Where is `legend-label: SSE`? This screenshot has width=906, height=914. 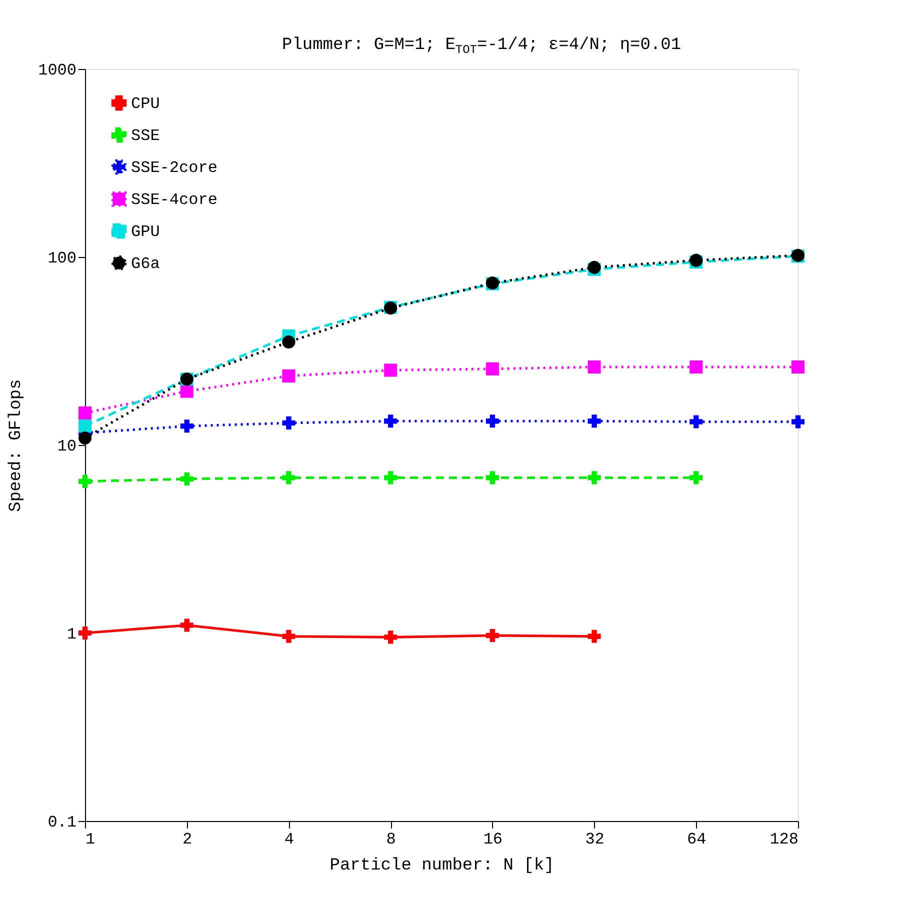
legend-label: SSE is located at coordinates (145, 136).